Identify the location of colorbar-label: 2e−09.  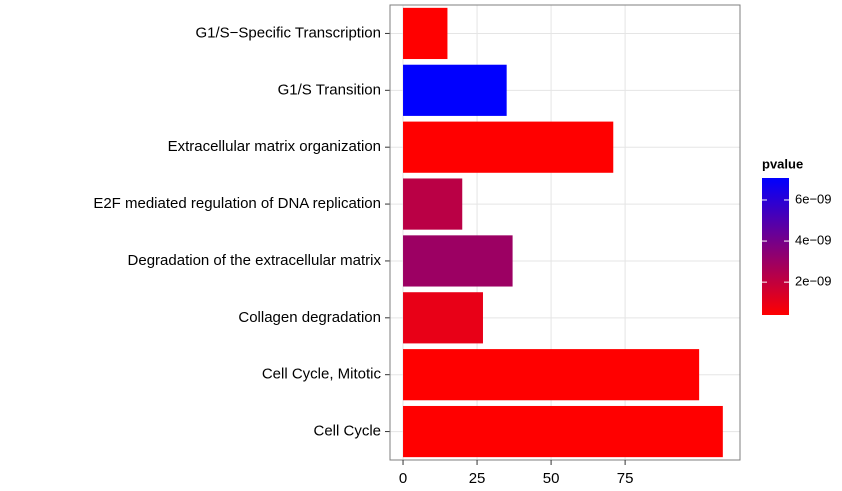
(813, 281).